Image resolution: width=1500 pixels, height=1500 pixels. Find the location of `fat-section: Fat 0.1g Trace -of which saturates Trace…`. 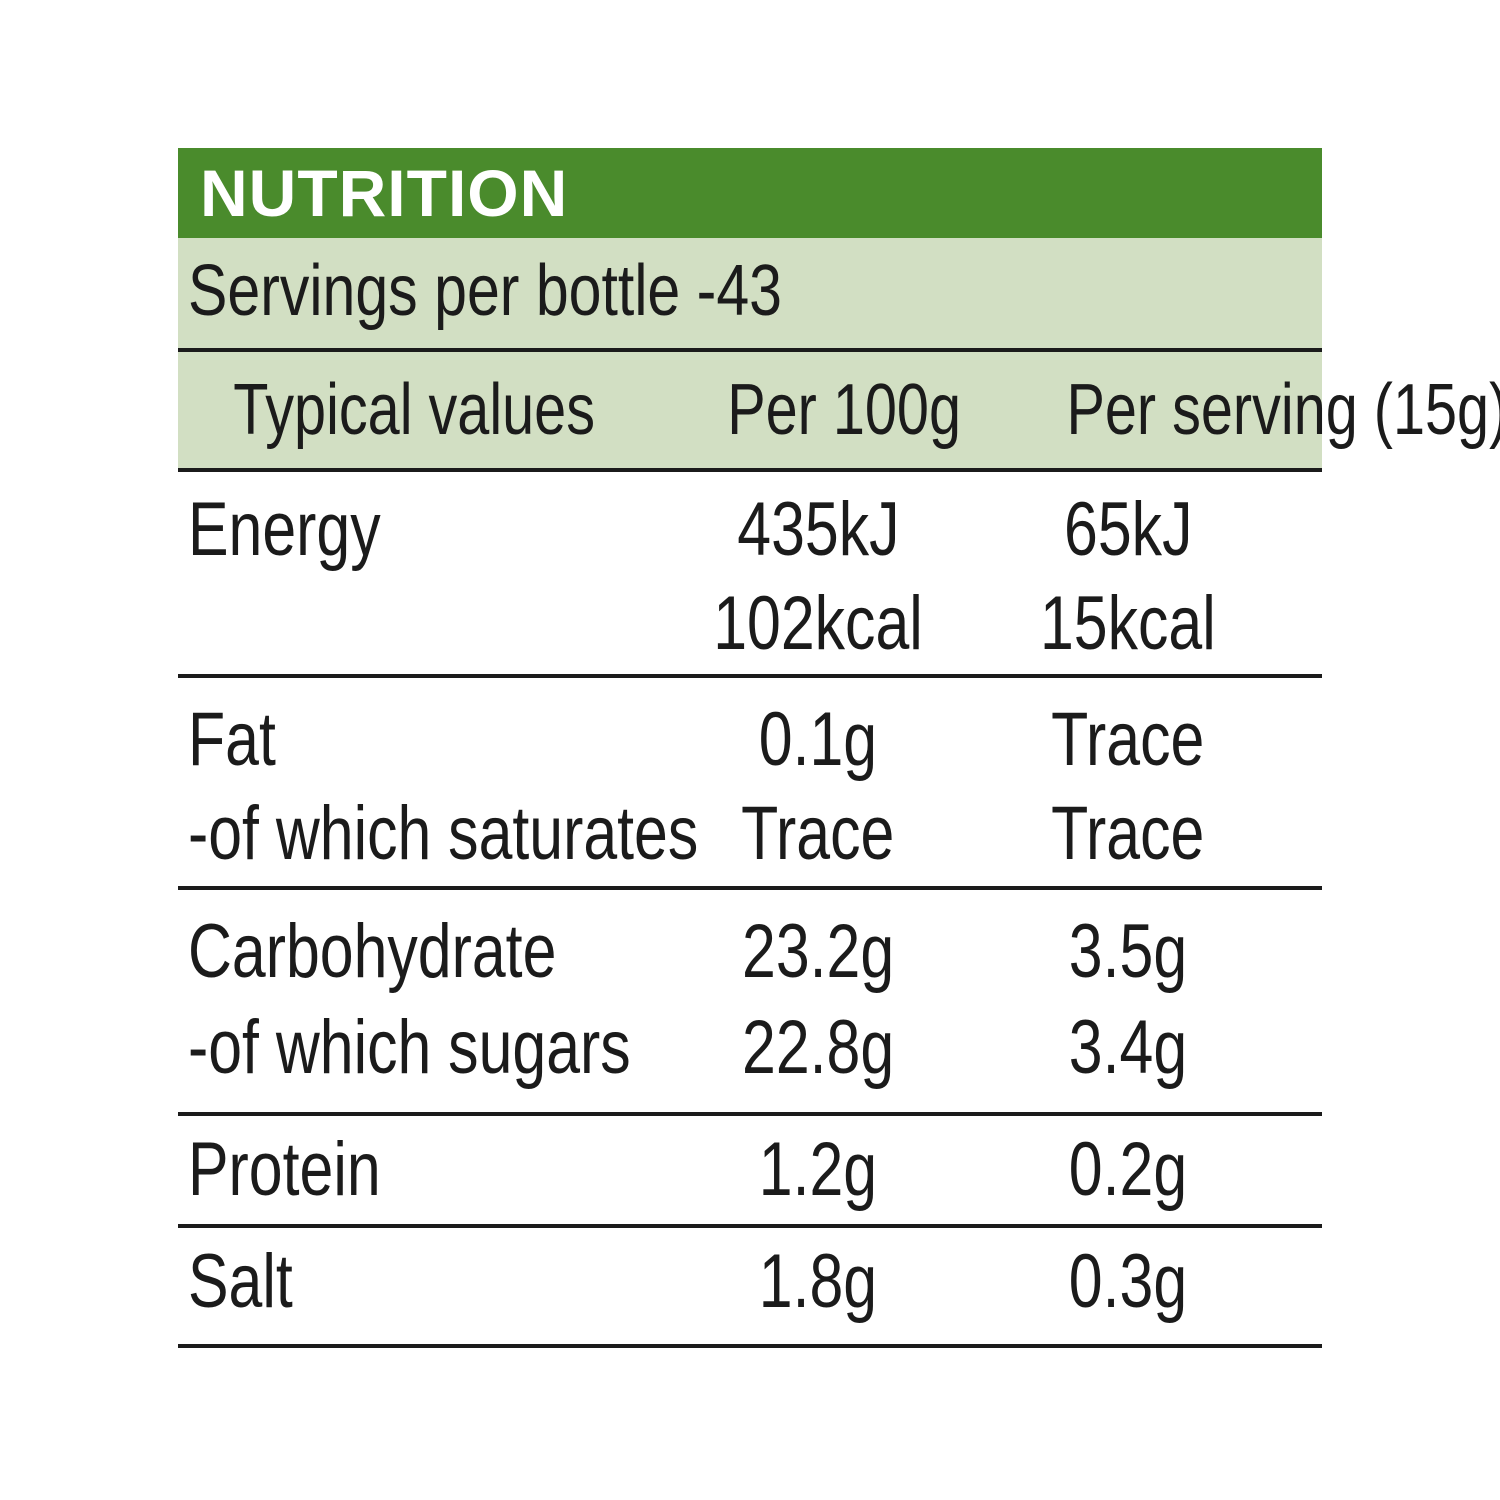

fat-section: Fat 0.1g Trace -of which saturates Trace… is located at coordinates (750, 784).